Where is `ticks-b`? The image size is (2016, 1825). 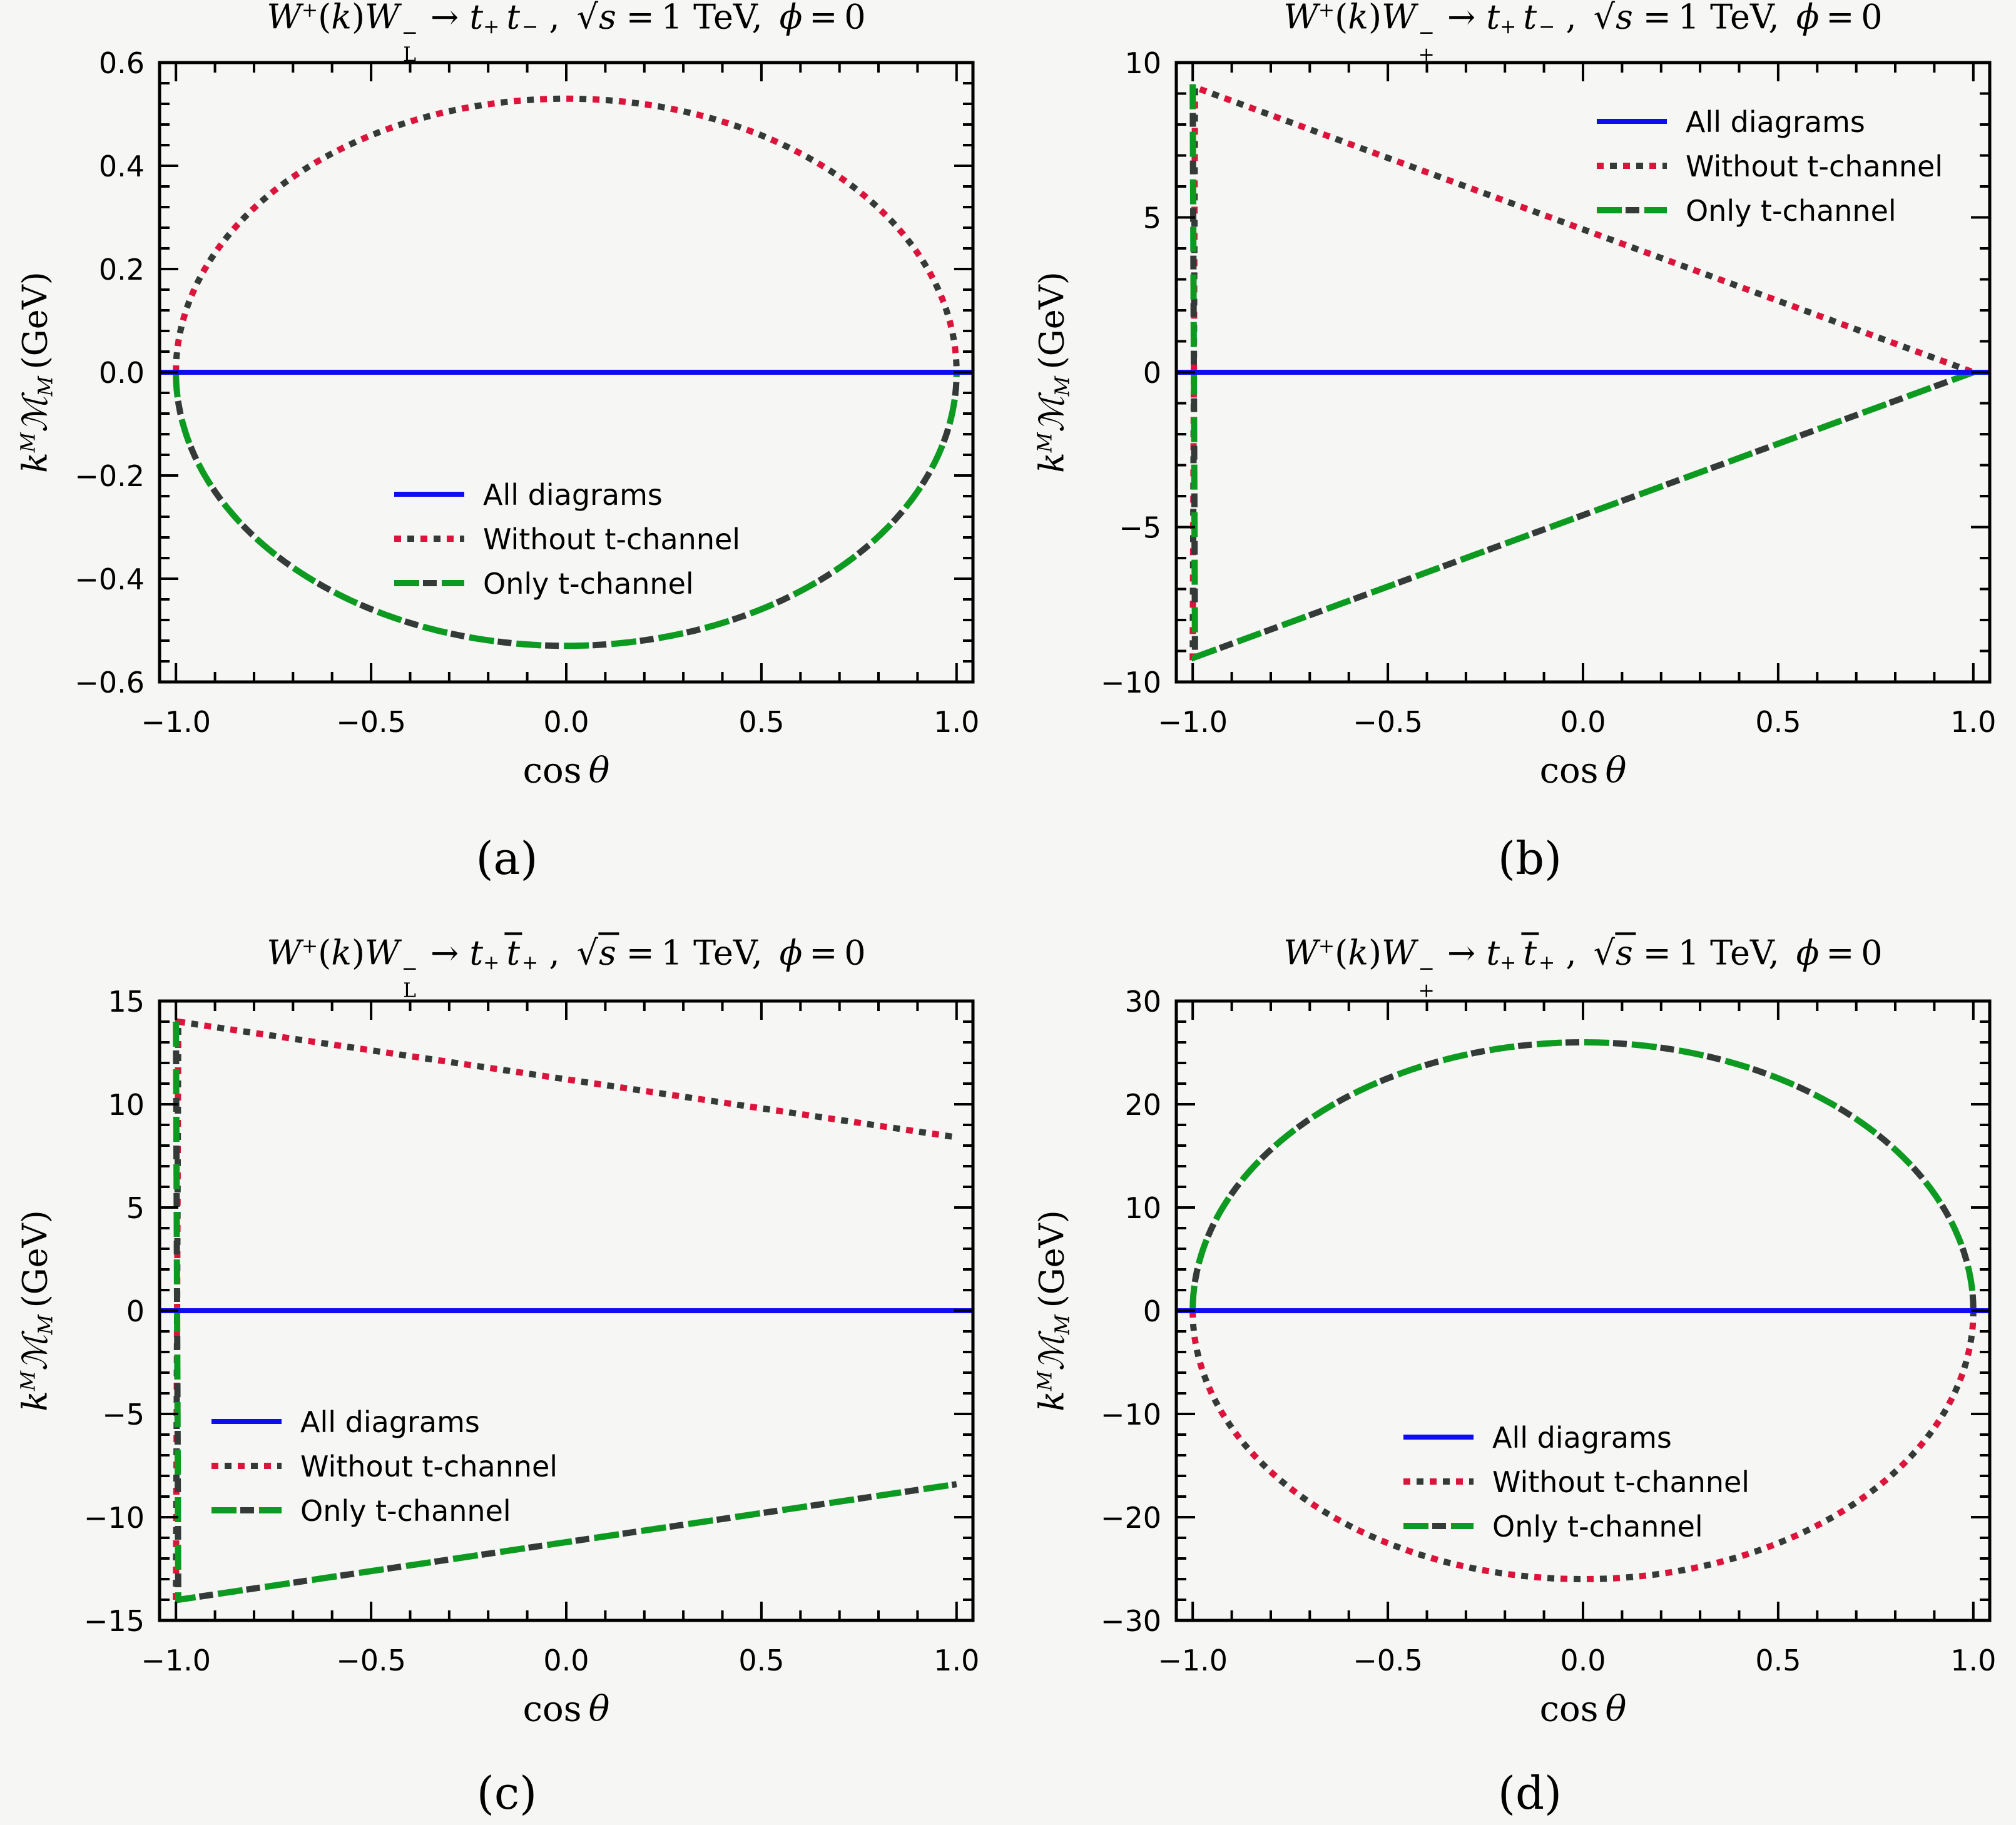 ticks-b is located at coordinates (1583, 372).